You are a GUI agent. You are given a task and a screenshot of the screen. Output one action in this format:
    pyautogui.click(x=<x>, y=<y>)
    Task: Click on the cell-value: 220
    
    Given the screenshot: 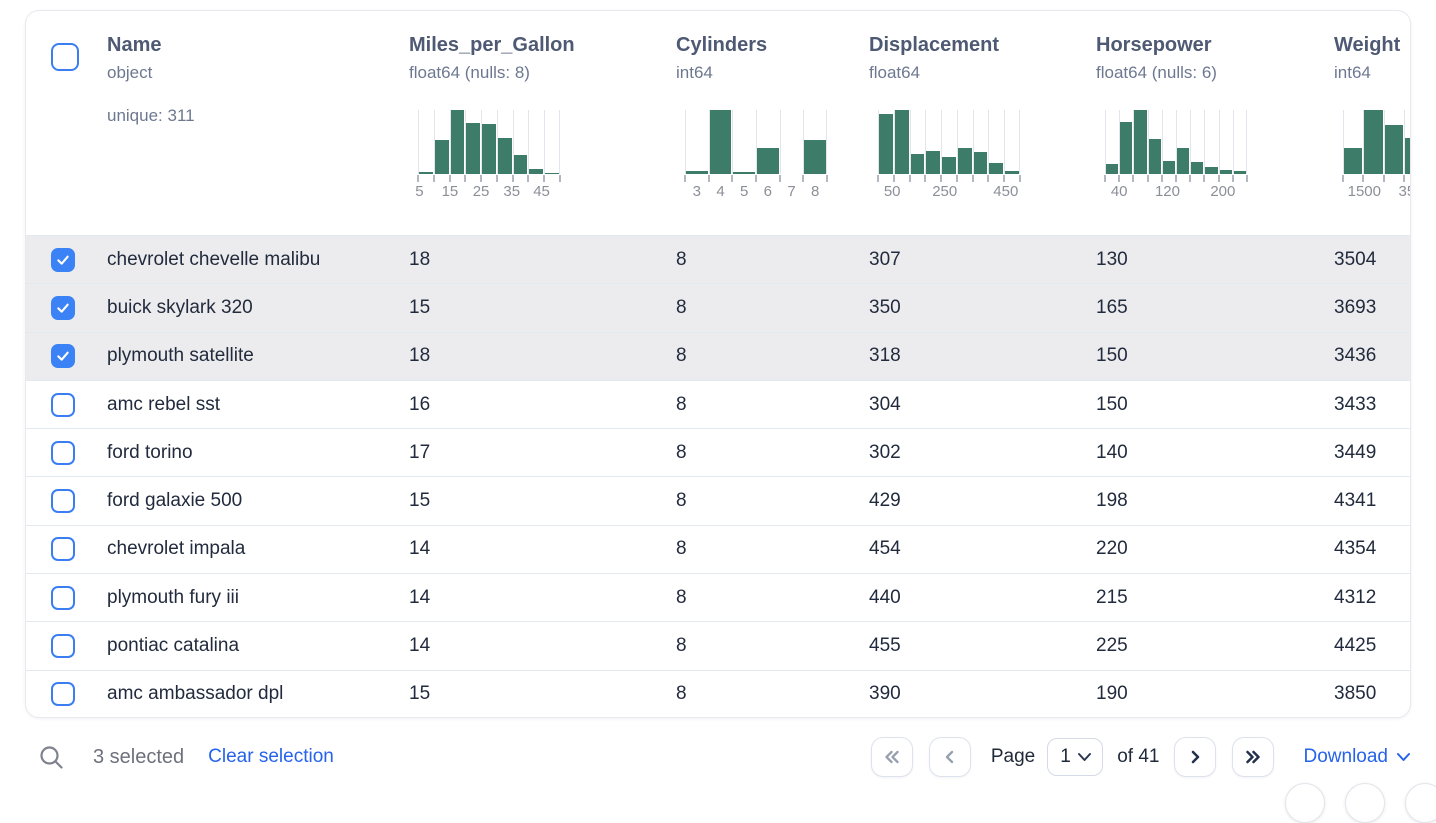 What is the action you would take?
    pyautogui.click(x=1112, y=549)
    